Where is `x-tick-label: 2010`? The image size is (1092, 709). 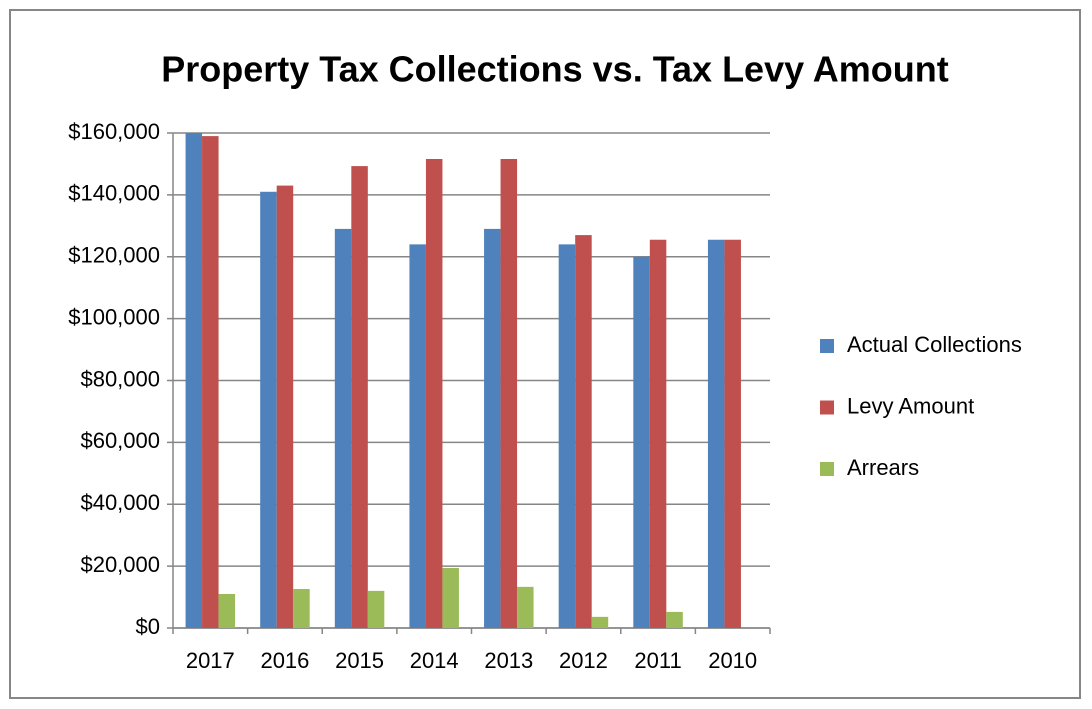 x-tick-label: 2010 is located at coordinates (732, 660).